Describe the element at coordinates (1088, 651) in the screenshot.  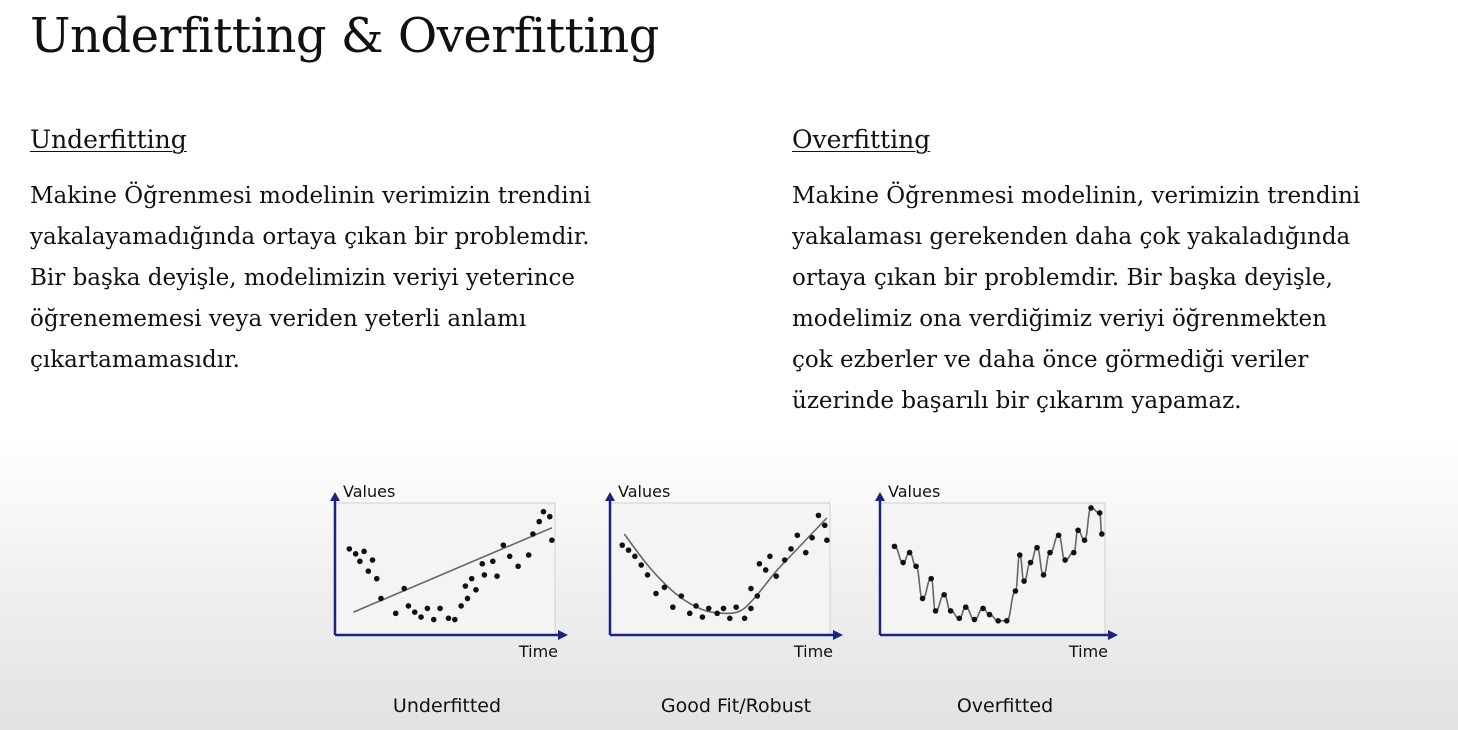
I see `x-axis-label: Time` at that location.